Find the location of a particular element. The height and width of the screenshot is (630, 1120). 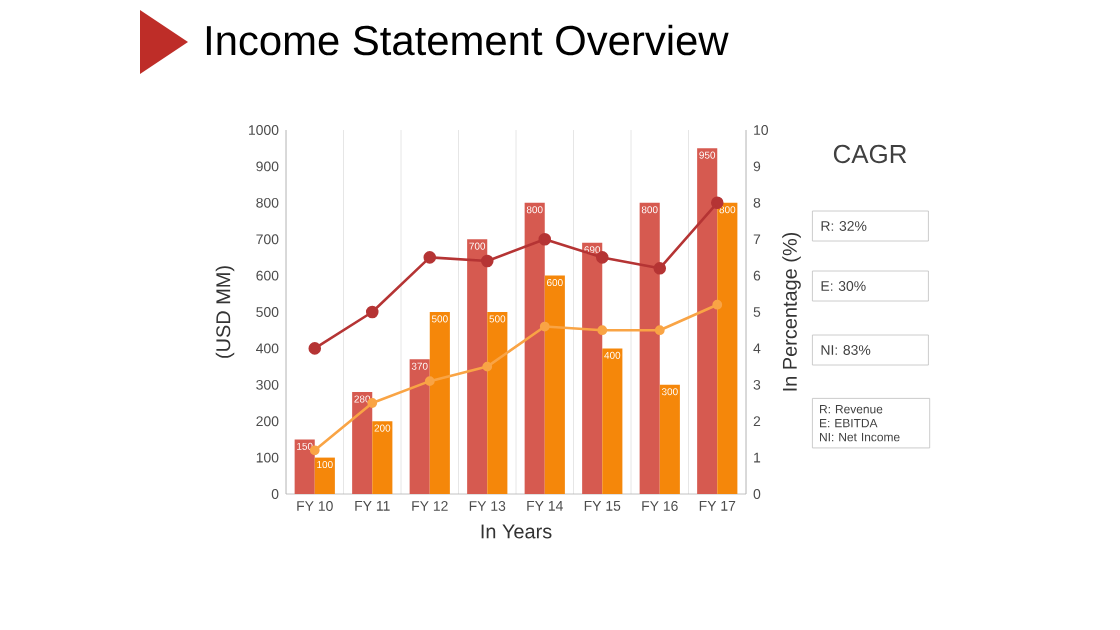

x-axis-title: In Years is located at coordinates (516, 531).